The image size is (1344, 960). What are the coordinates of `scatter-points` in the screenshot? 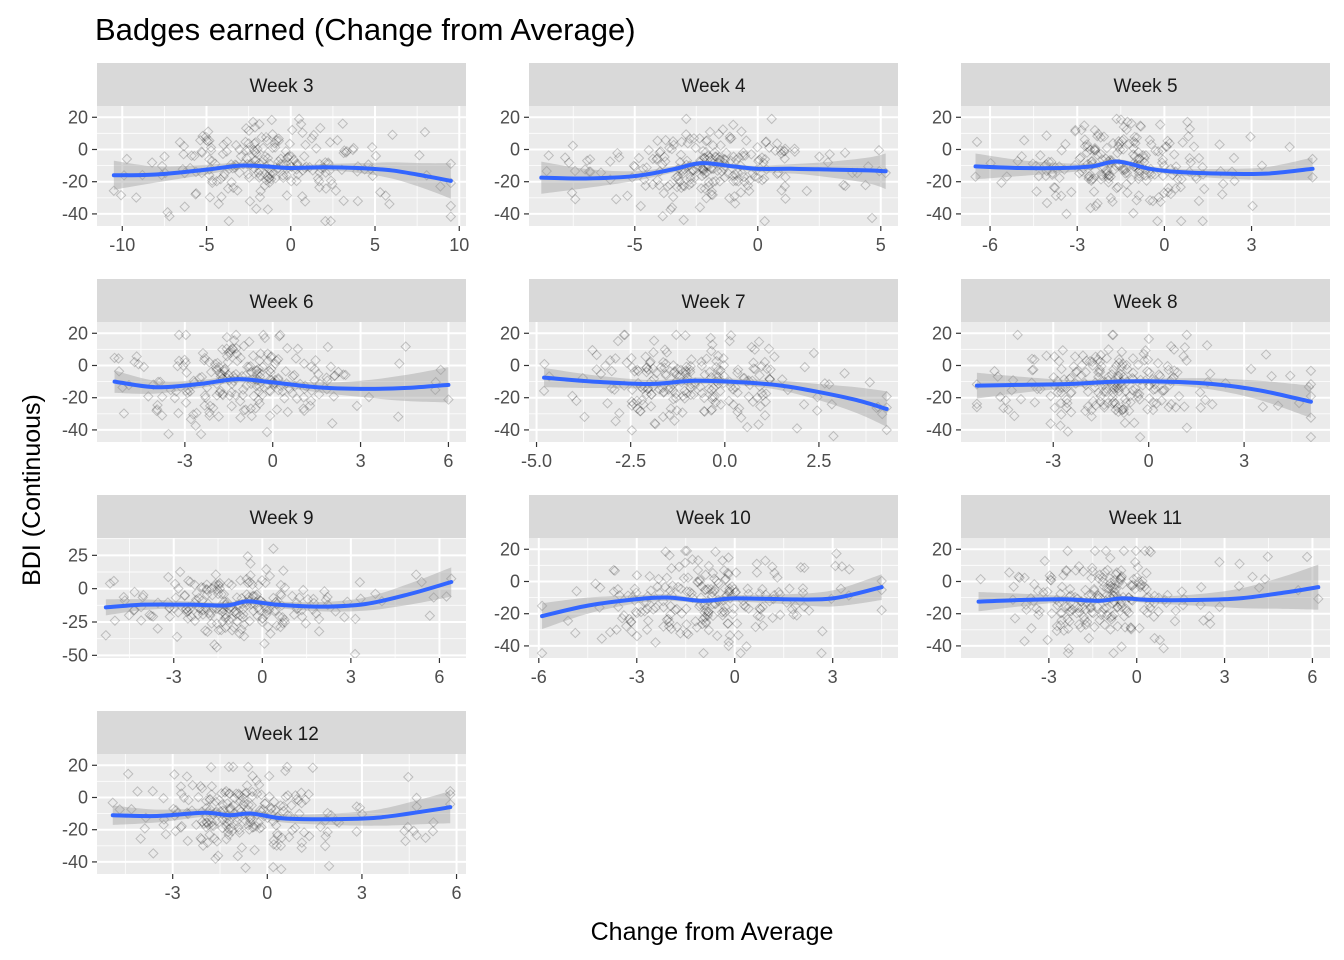 It's located at (282, 169).